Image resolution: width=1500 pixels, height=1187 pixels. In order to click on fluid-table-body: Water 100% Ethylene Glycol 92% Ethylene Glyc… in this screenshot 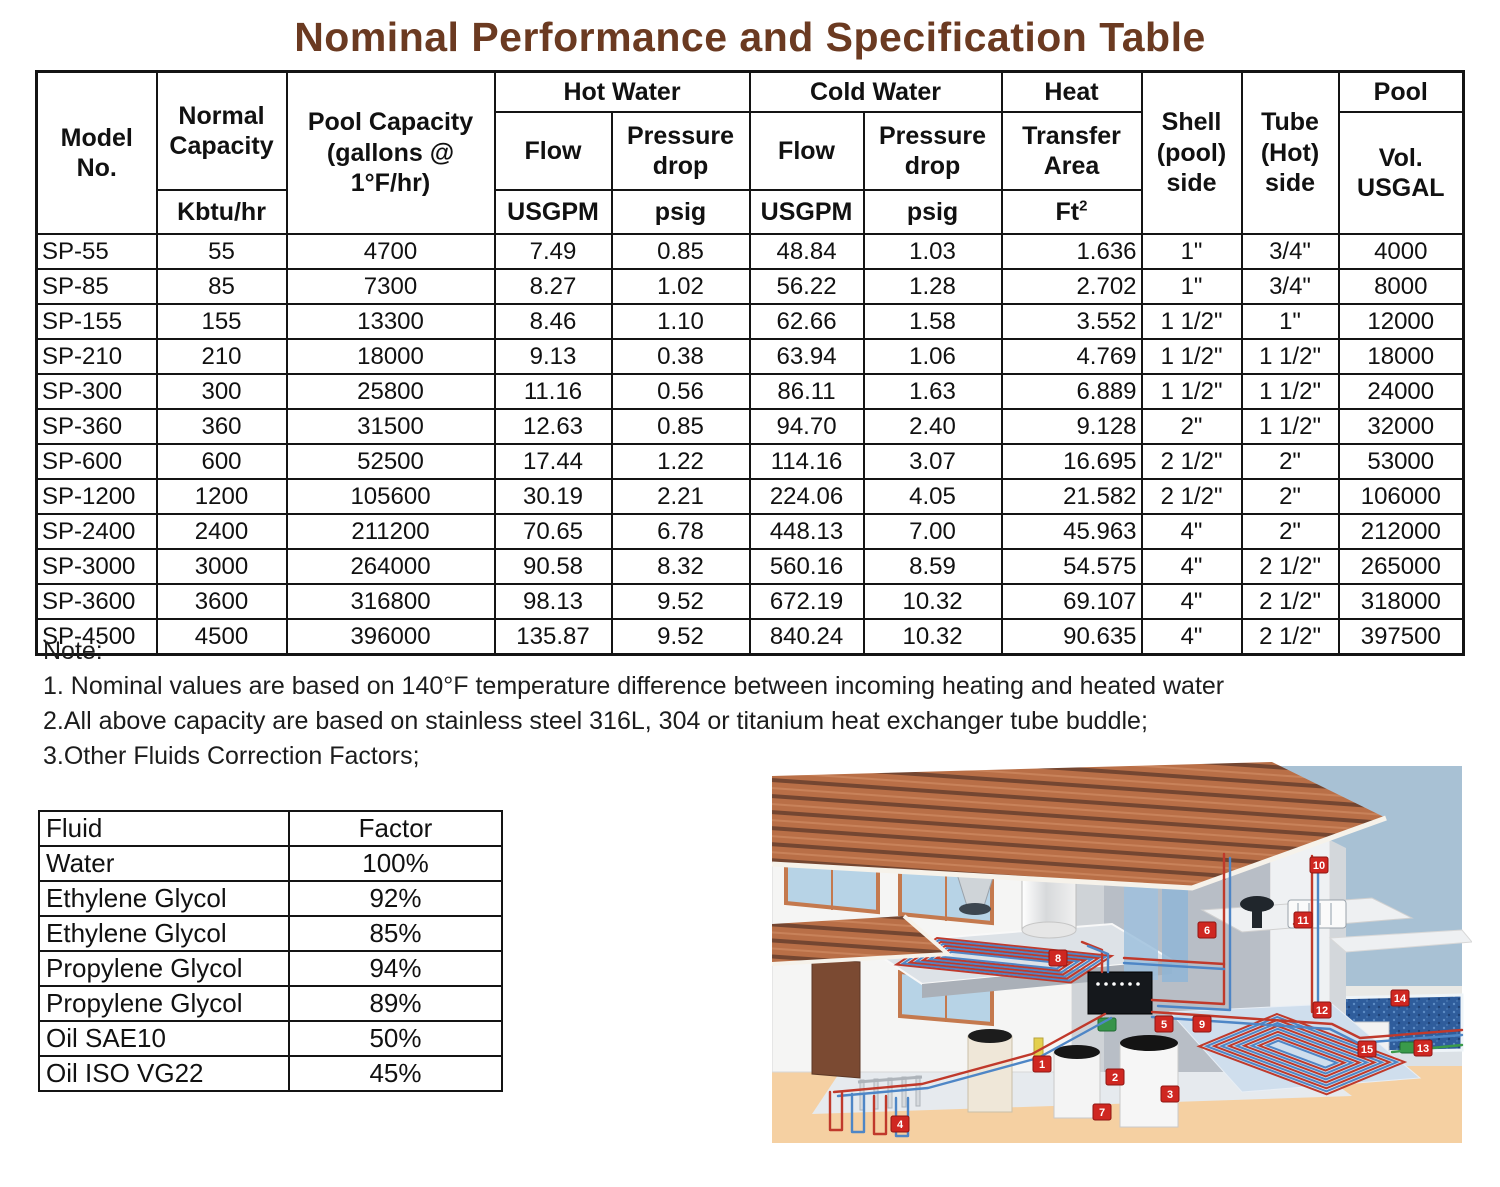, I will do `click(270, 968)`.